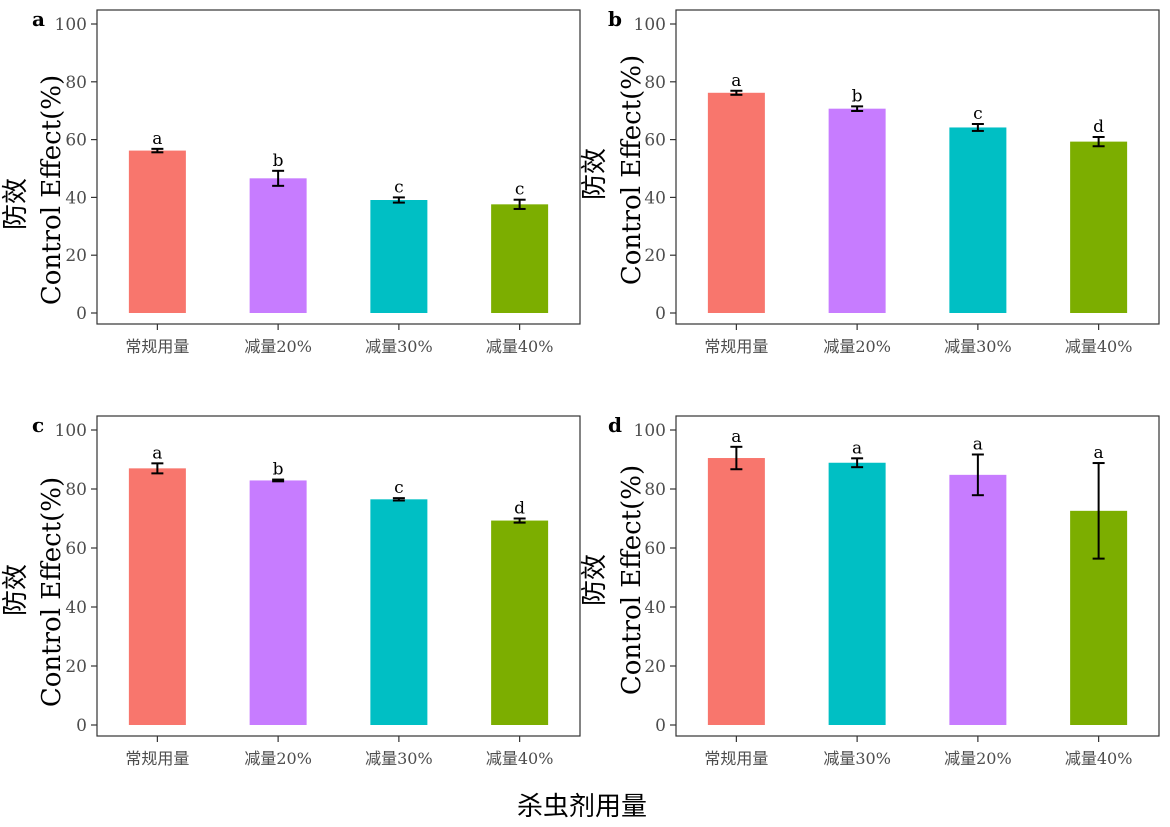 This screenshot has height=827, width=1170. I want to click on shared-x-axis-label: 杀虫剂用量, so click(582, 807).